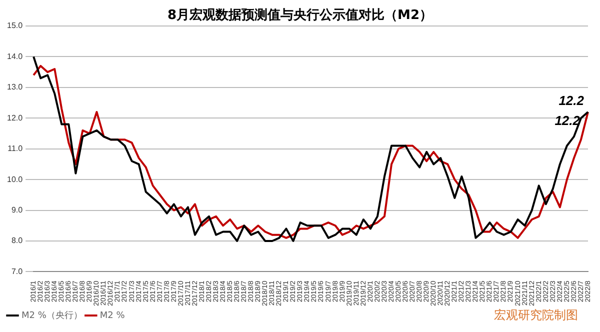  I want to click on y-tick-label: 8.0, so click(17, 241).